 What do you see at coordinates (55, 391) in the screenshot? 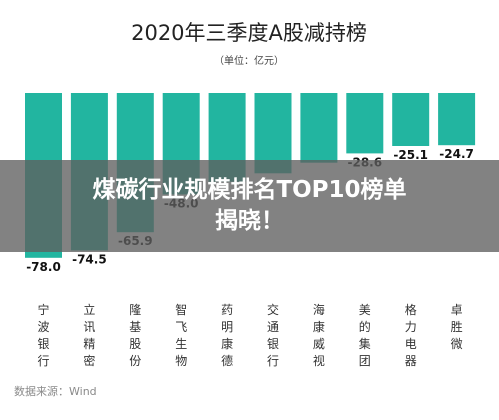
I see `source-label: 数据来源：Wind` at bounding box center [55, 391].